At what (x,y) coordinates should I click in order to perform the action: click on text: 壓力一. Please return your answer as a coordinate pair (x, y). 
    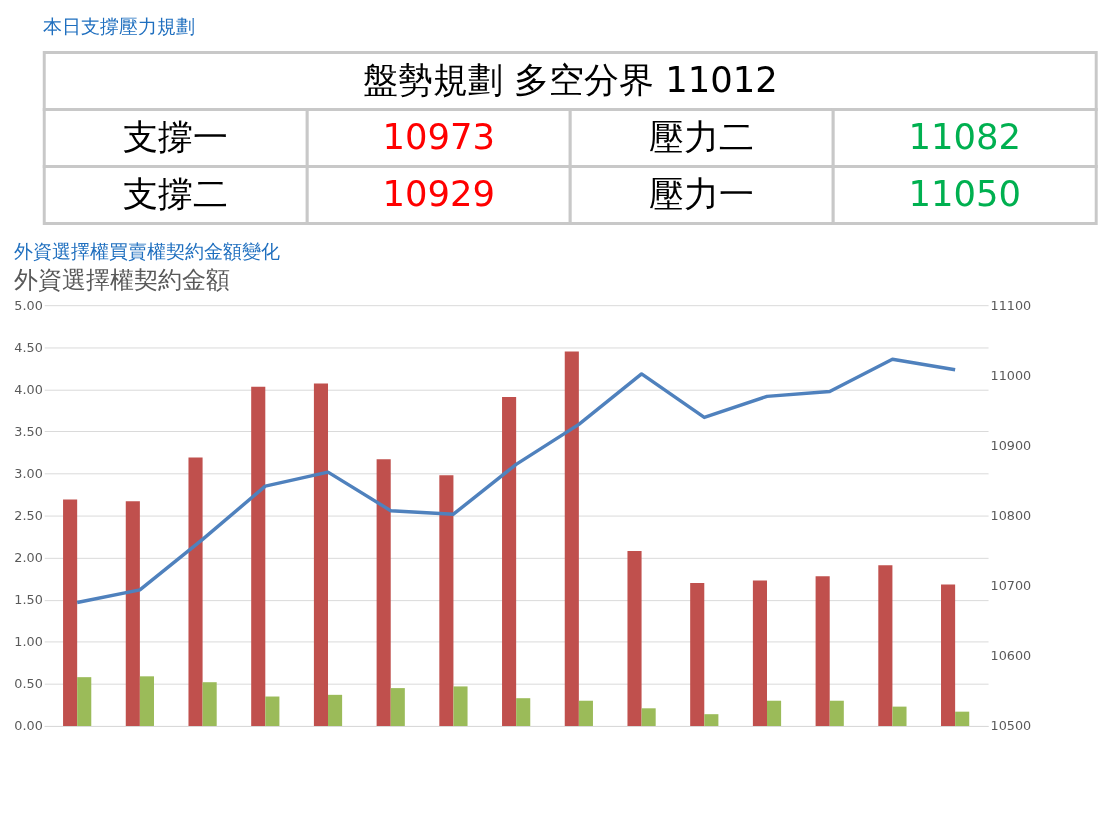
    Looking at the image, I should click on (702, 193).